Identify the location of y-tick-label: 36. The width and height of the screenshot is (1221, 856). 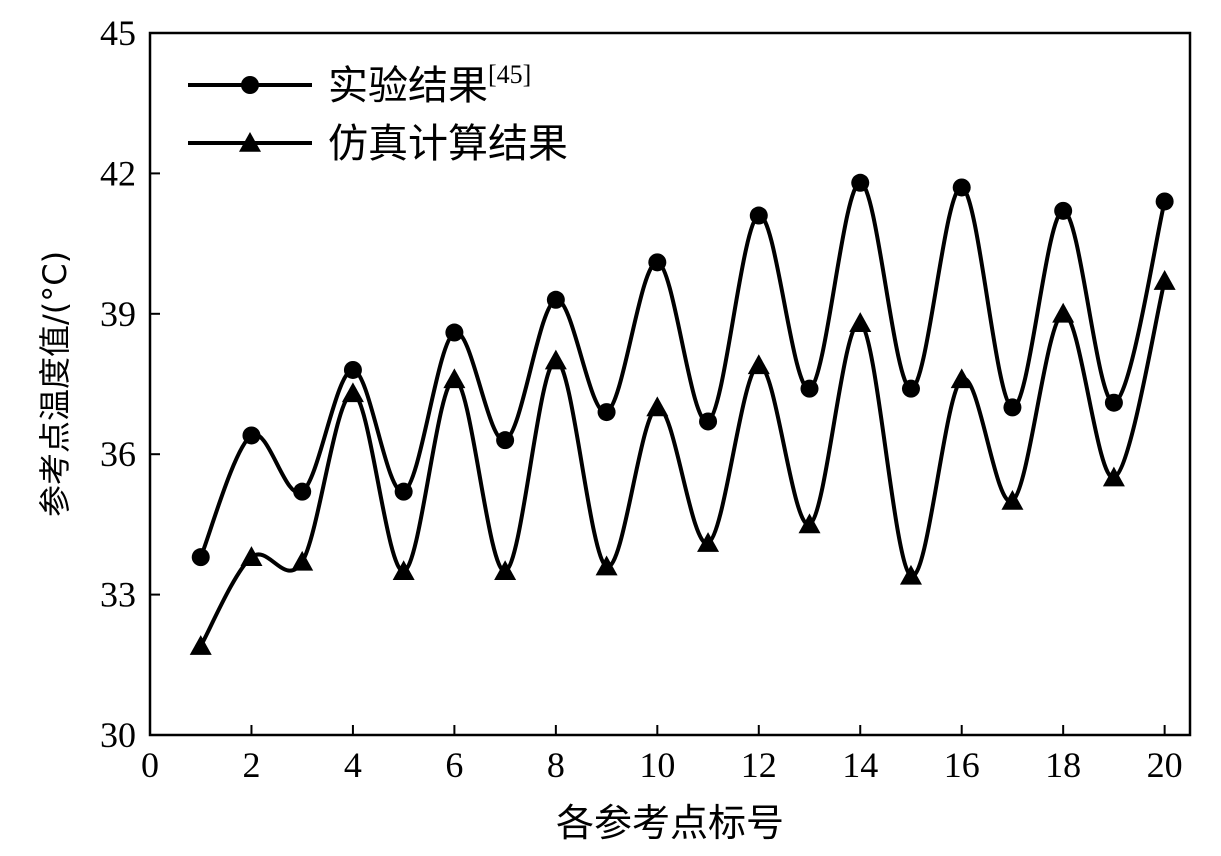
(118, 454).